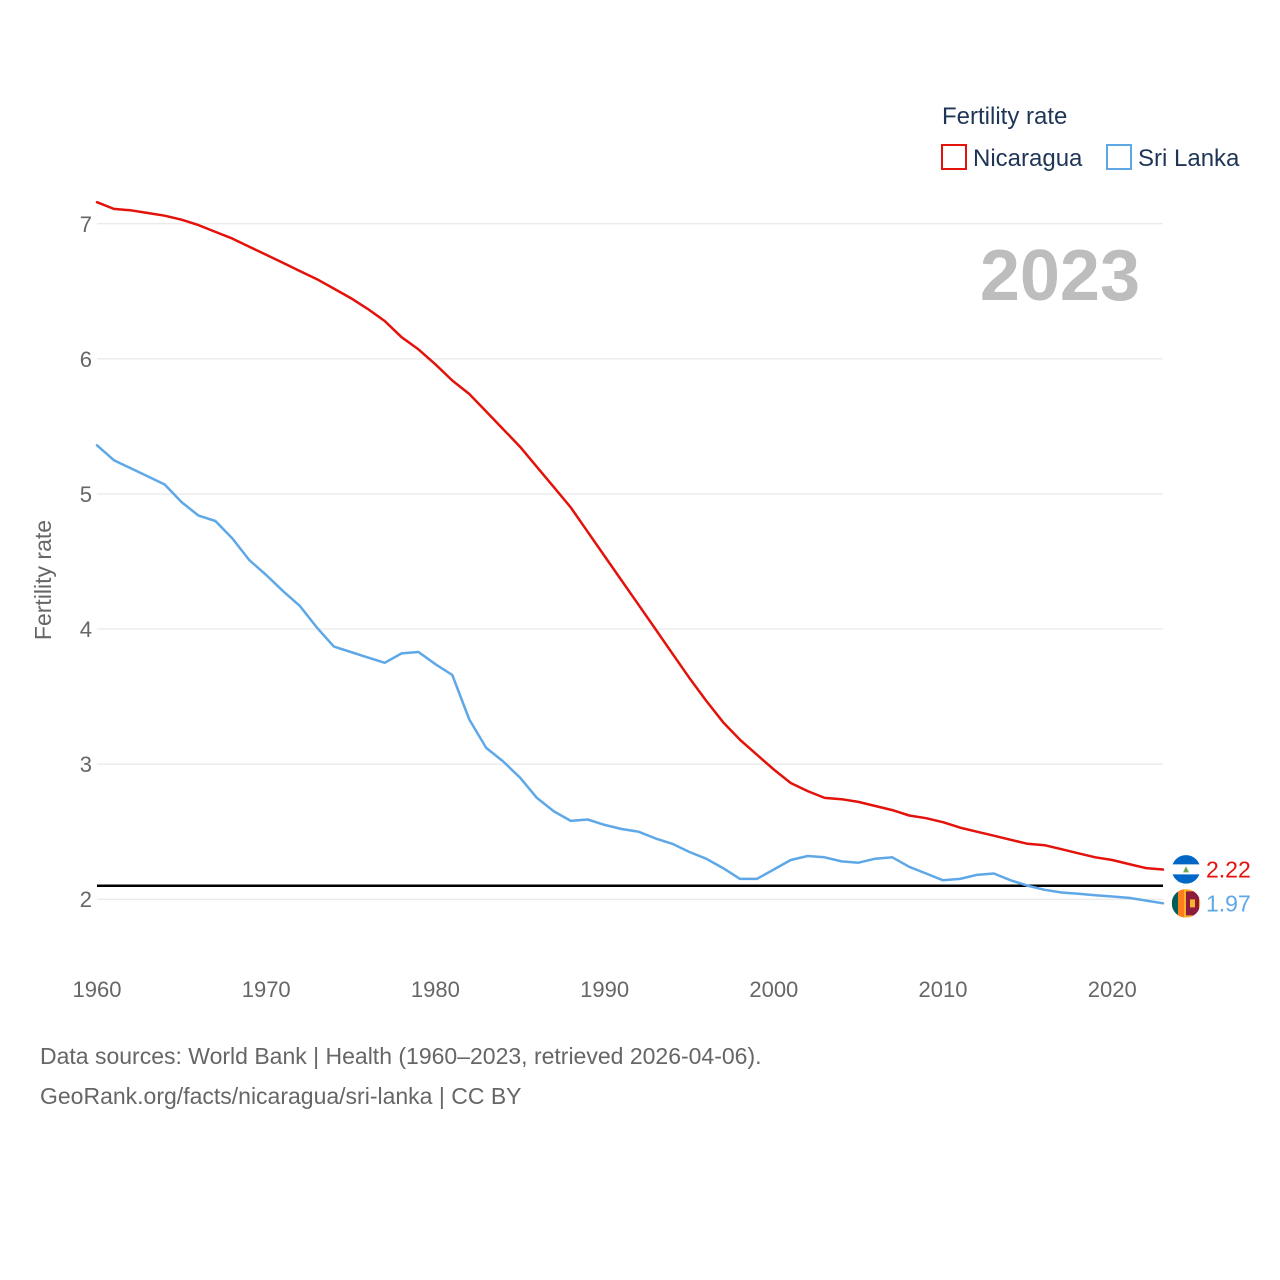  What do you see at coordinates (86, 494) in the screenshot?
I see `y-tick-label: 5` at bounding box center [86, 494].